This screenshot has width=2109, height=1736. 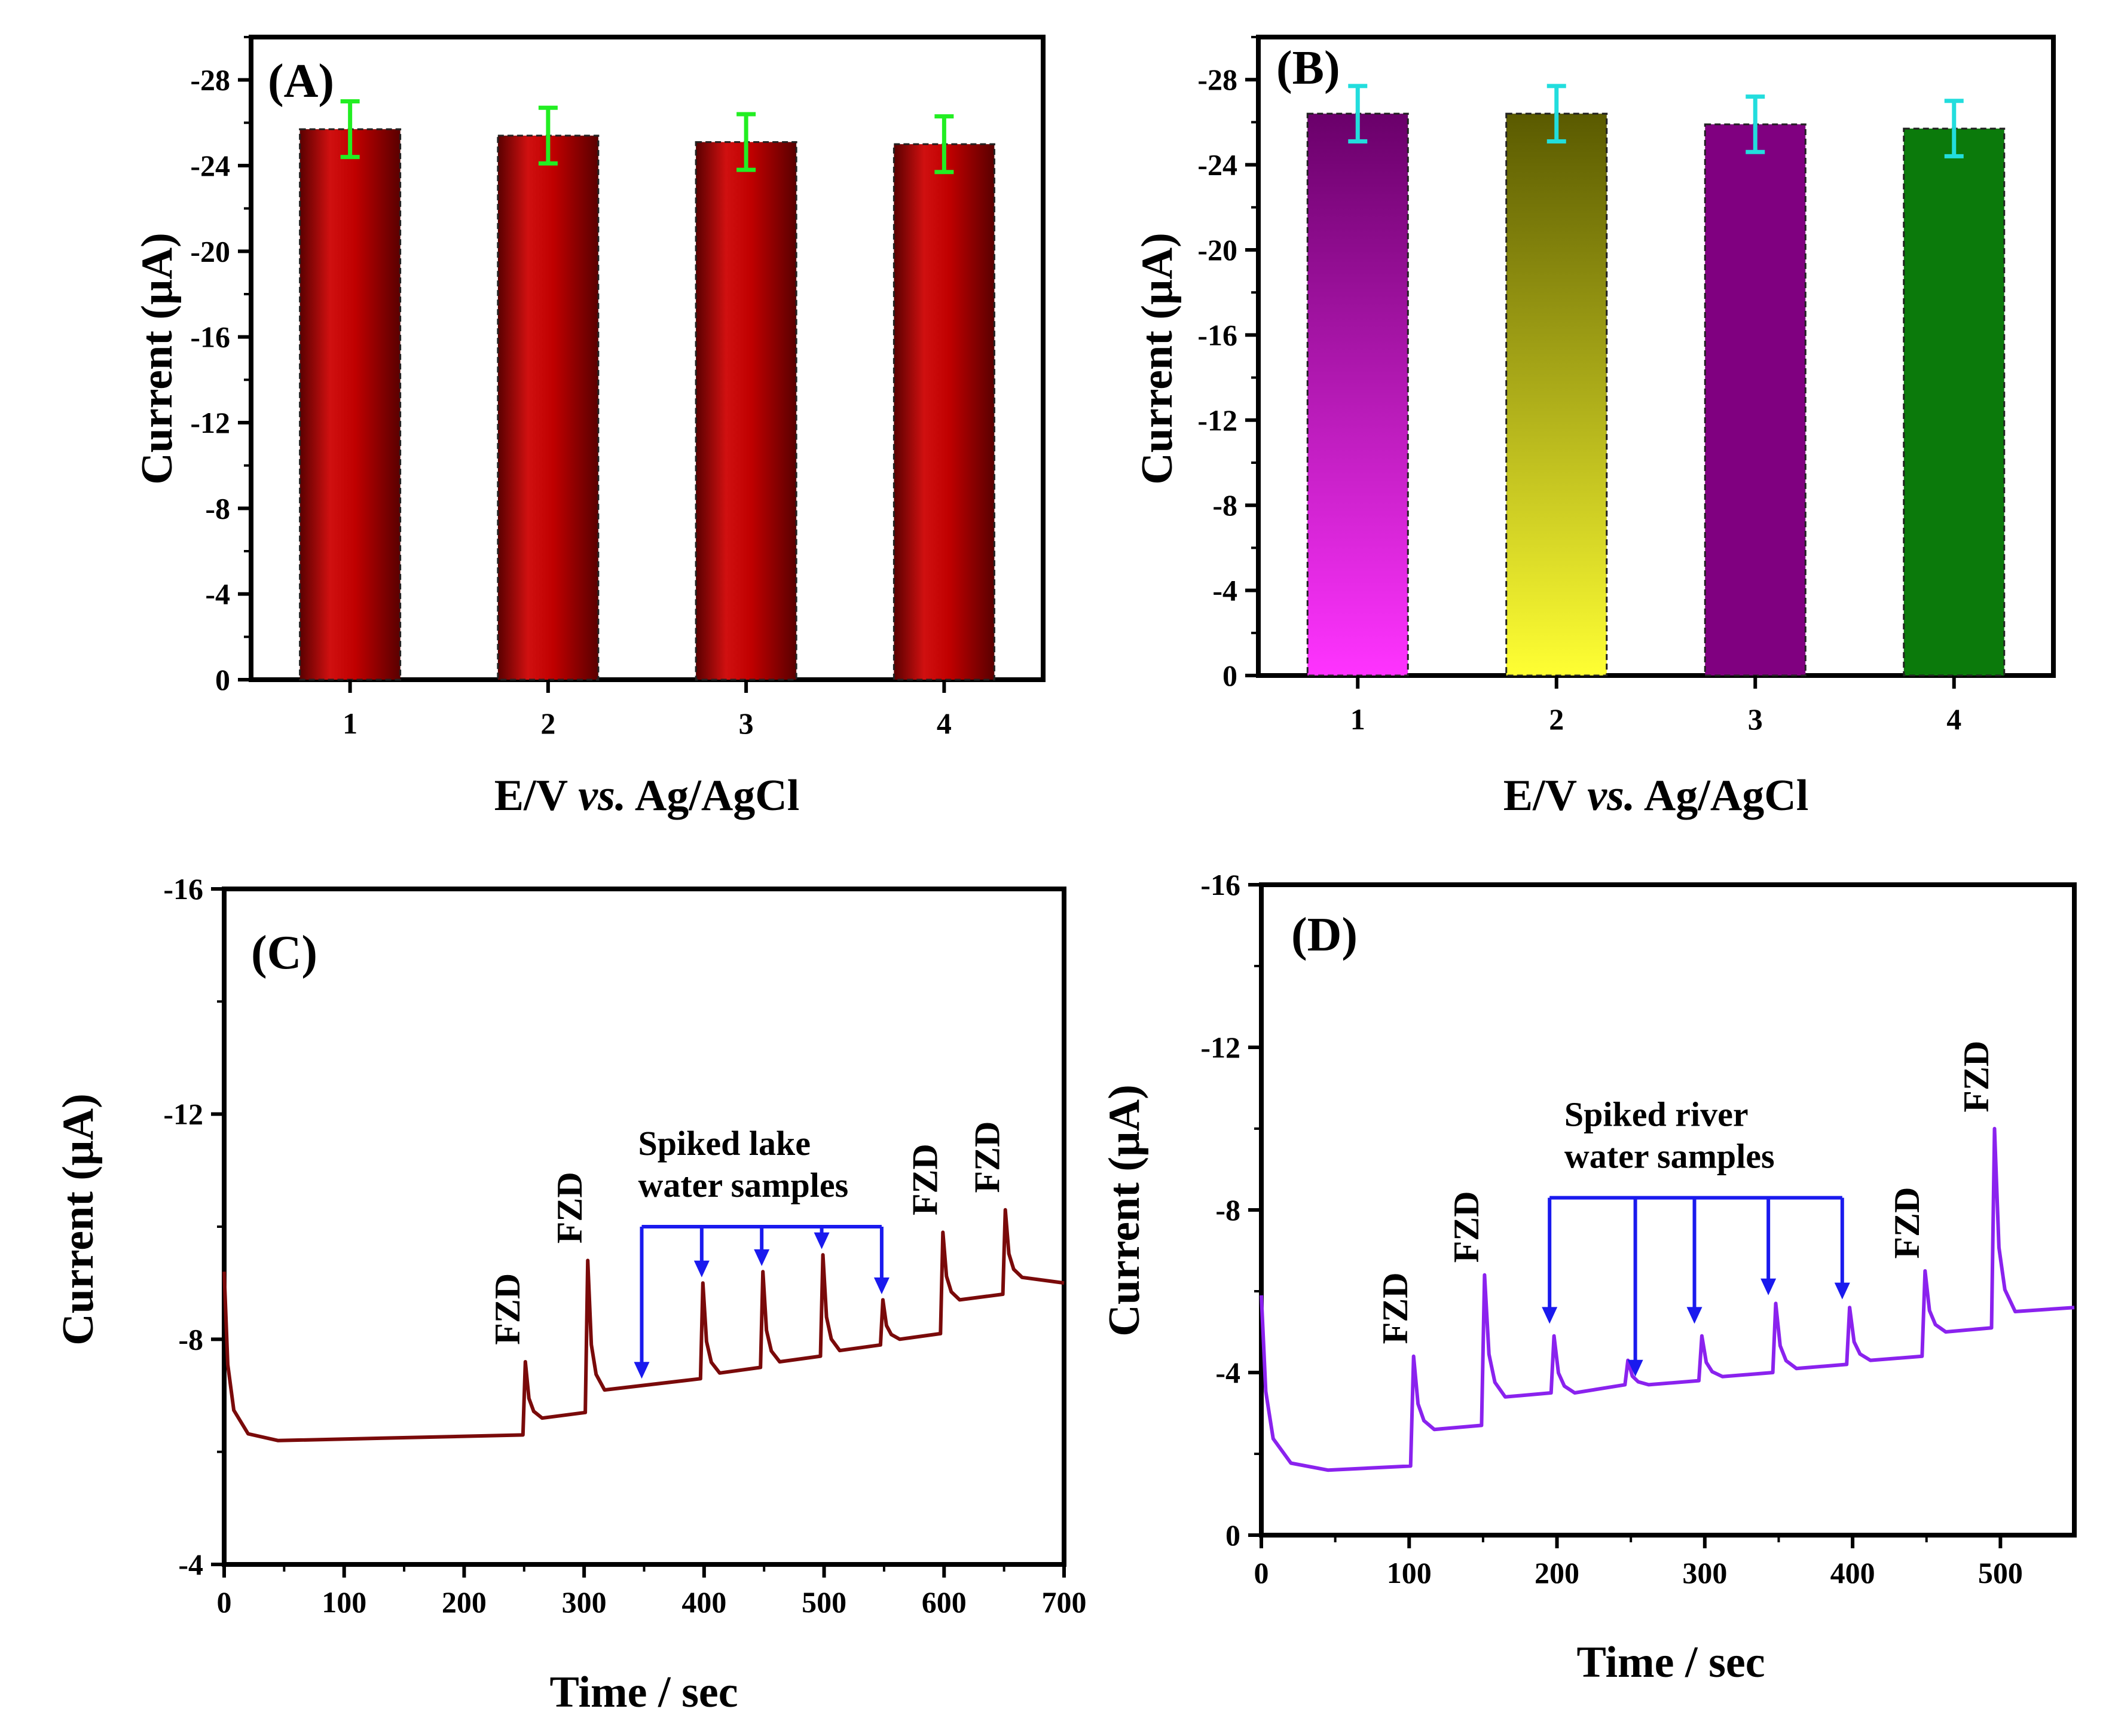 What do you see at coordinates (1556, 719) in the screenshot?
I see `panel-b-xtick-label: 2` at bounding box center [1556, 719].